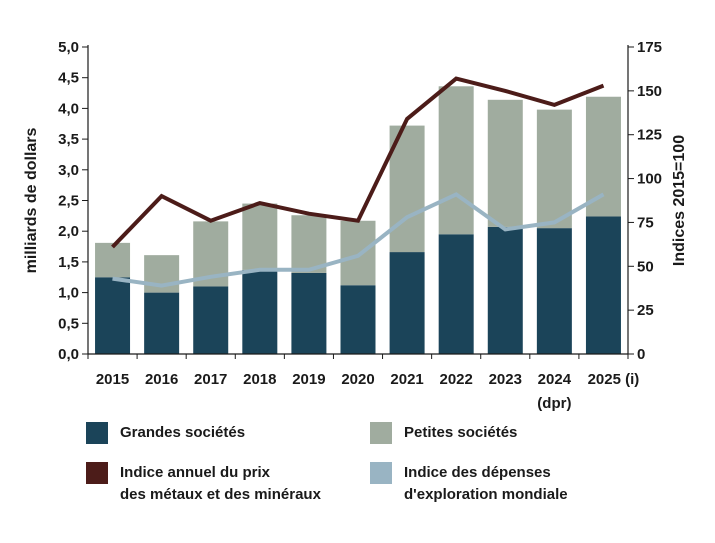 The image size is (715, 543). Describe the element at coordinates (649, 135) in the screenshot. I see `y2-tick-label-125: 125` at that location.